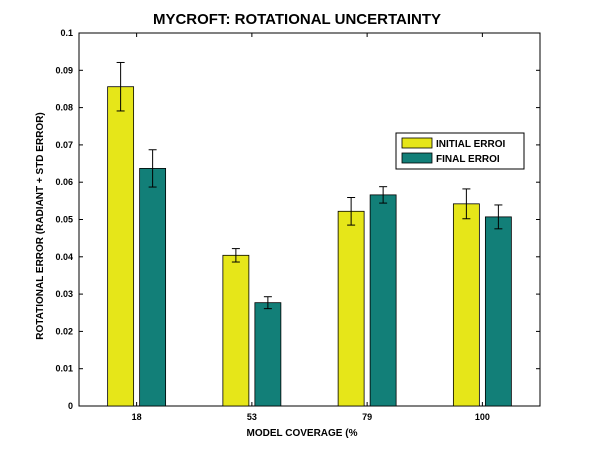  I want to click on y-tick-label: 0.06, so click(64, 182).